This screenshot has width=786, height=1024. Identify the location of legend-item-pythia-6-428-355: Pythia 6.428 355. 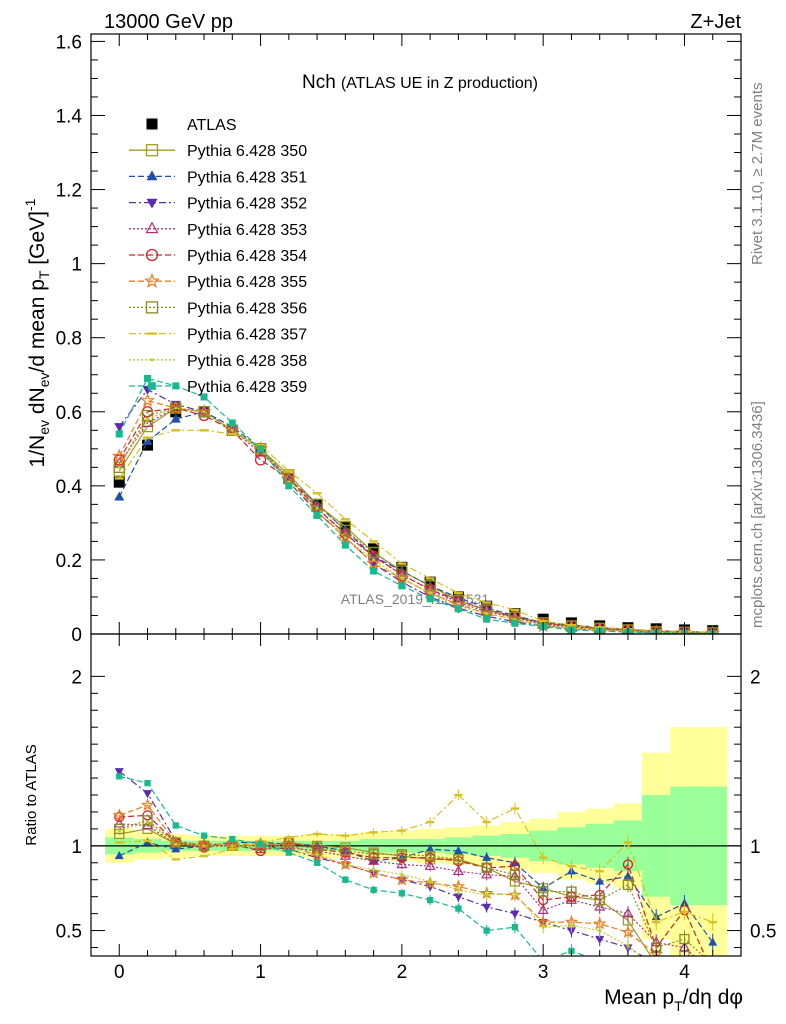
(218, 281).